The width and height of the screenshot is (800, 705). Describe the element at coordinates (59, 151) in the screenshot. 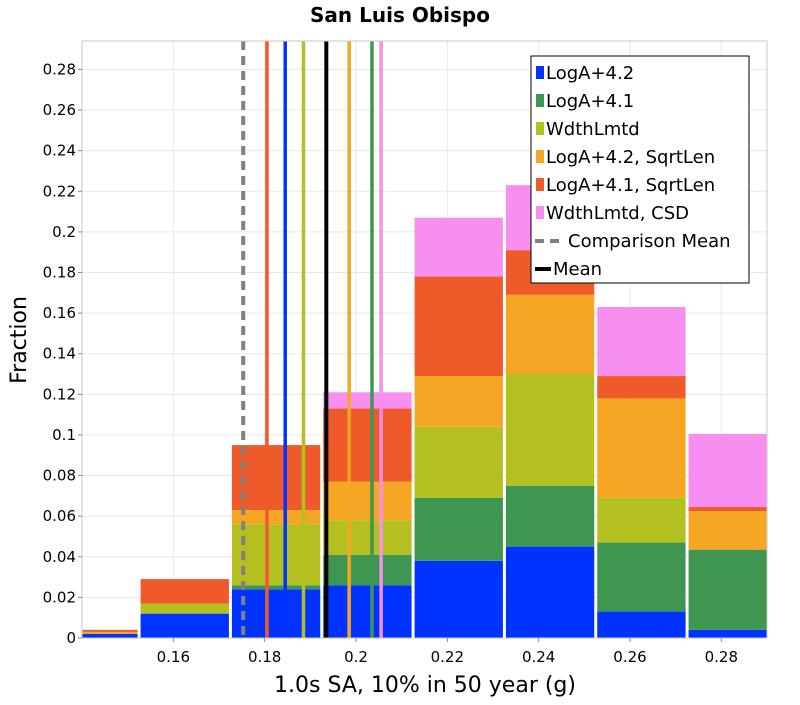

I see `y-tick-label: 0.24` at that location.